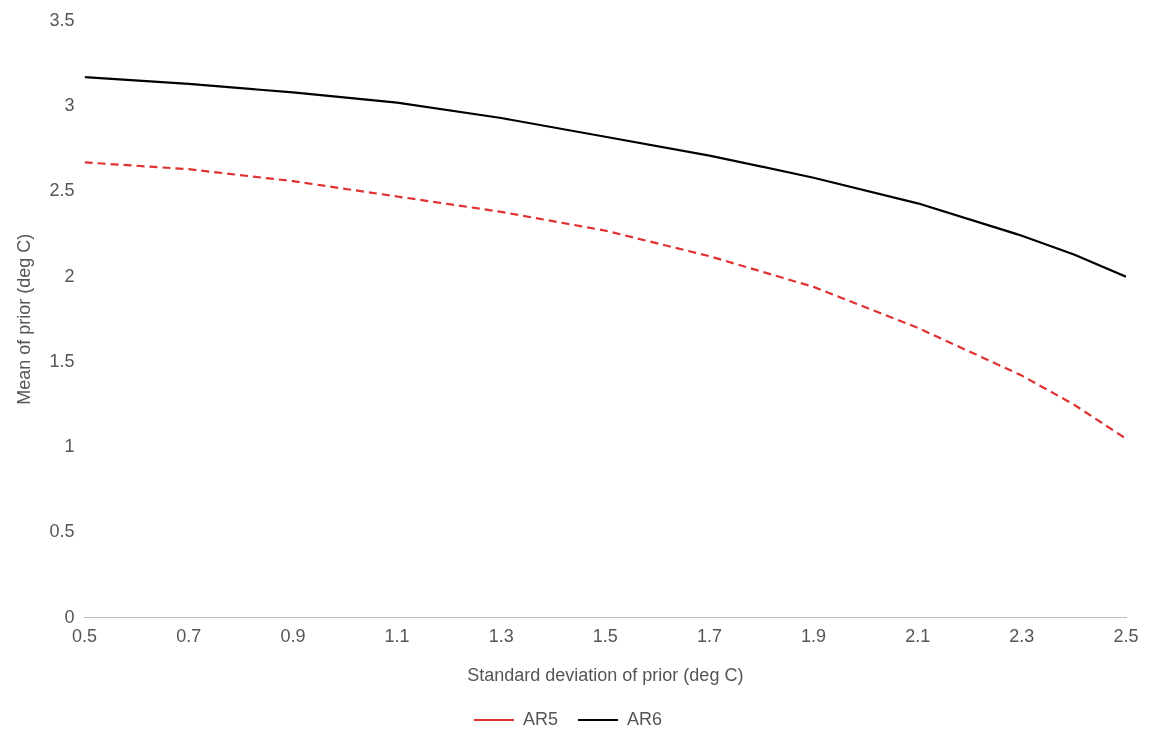  What do you see at coordinates (23, 319) in the screenshot?
I see `y-axis-title: Mean of prior (deg C)` at bounding box center [23, 319].